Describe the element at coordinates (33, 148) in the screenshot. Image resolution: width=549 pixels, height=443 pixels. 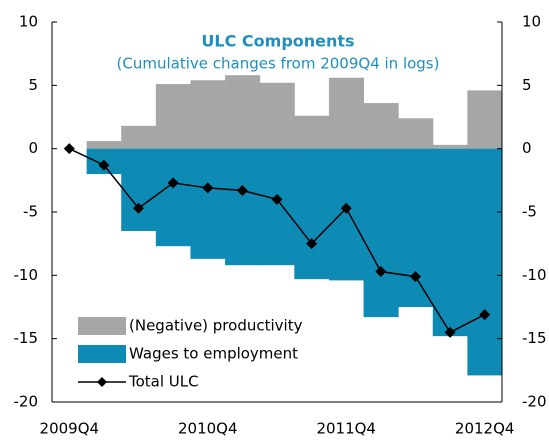
I see `y-tick-label: 0` at that location.